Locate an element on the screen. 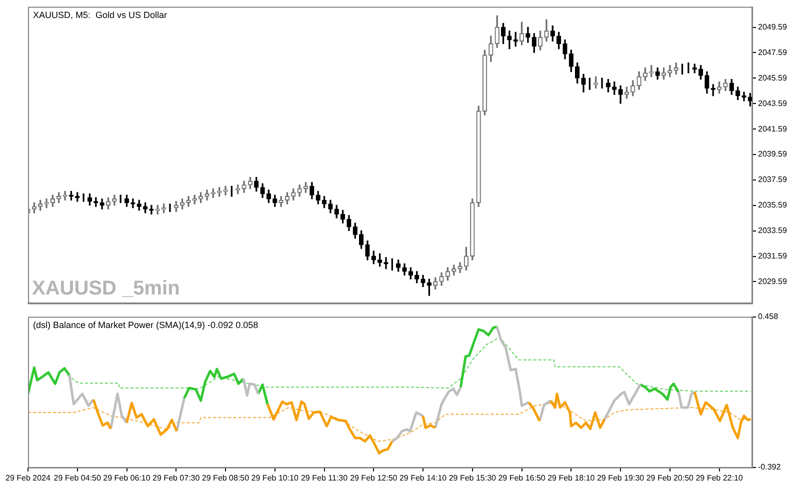 The width and height of the screenshot is (800, 485). x-tick-label: 29 Feb 06:10 is located at coordinates (127, 477).